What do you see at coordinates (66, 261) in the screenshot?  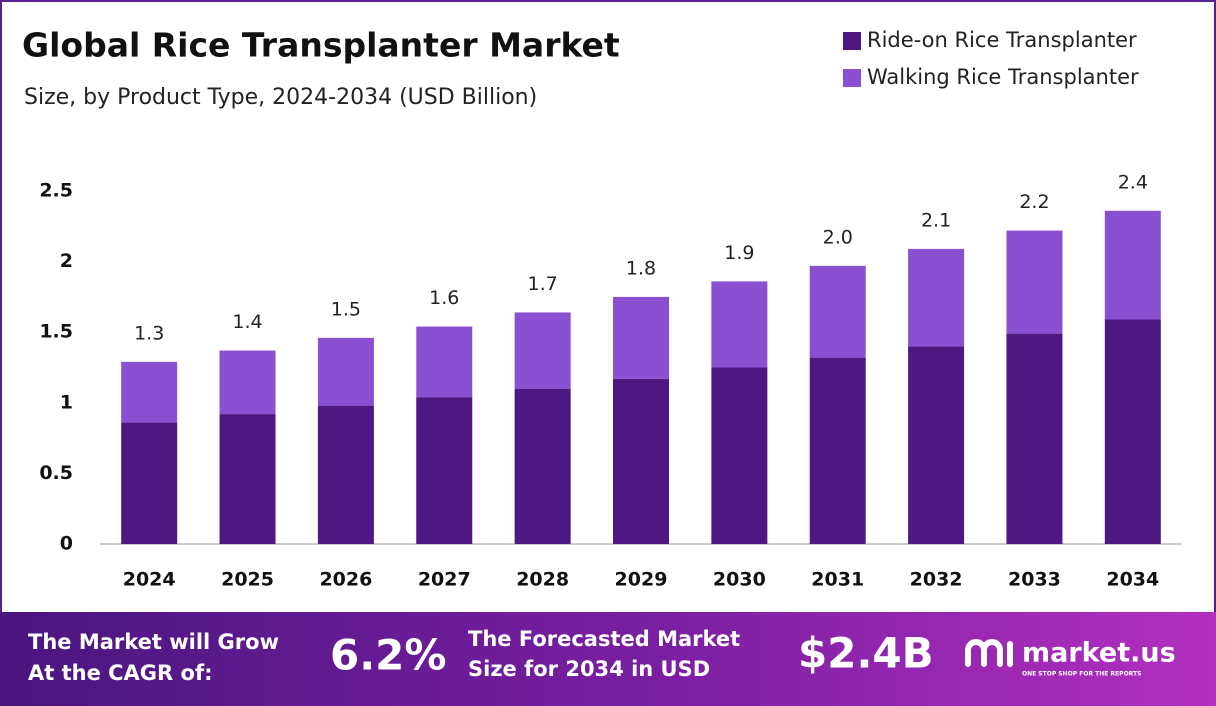 I see `y-tick-label: 2` at bounding box center [66, 261].